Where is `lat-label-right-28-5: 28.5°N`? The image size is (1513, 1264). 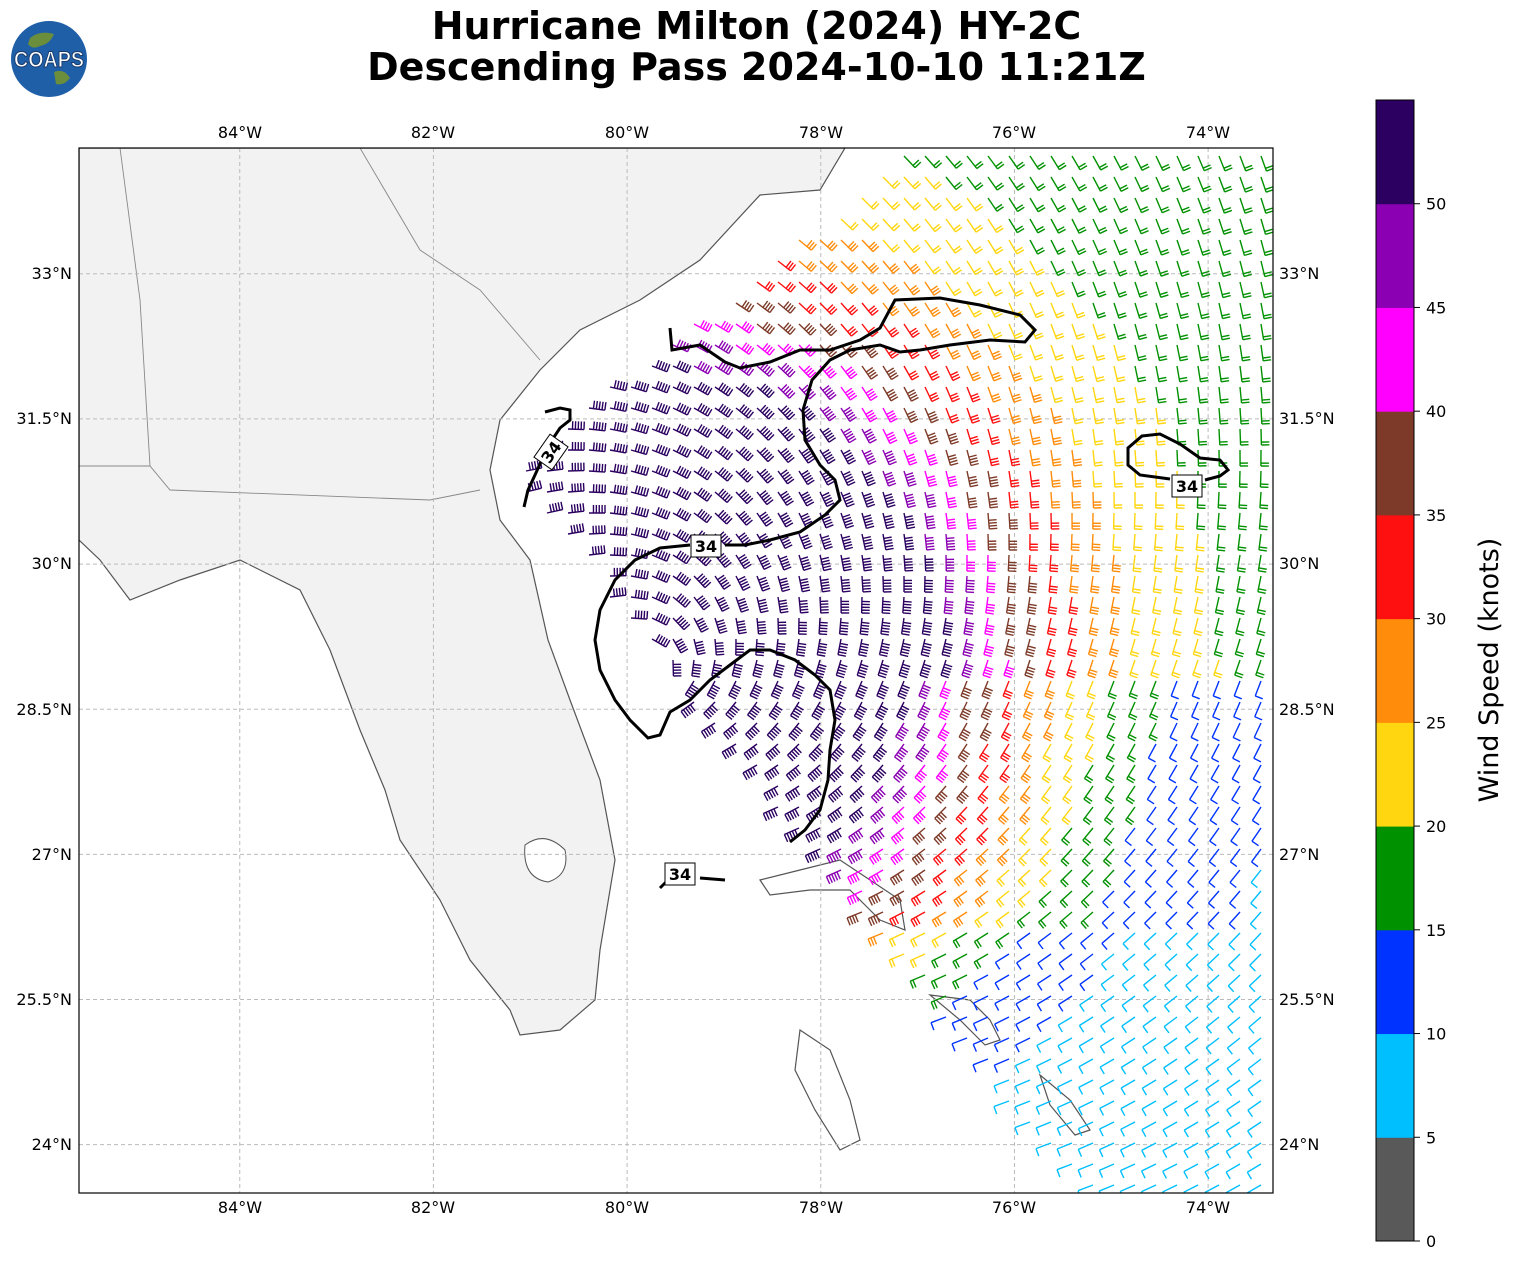
lat-label-right-28-5: 28.5°N is located at coordinates (1307, 709).